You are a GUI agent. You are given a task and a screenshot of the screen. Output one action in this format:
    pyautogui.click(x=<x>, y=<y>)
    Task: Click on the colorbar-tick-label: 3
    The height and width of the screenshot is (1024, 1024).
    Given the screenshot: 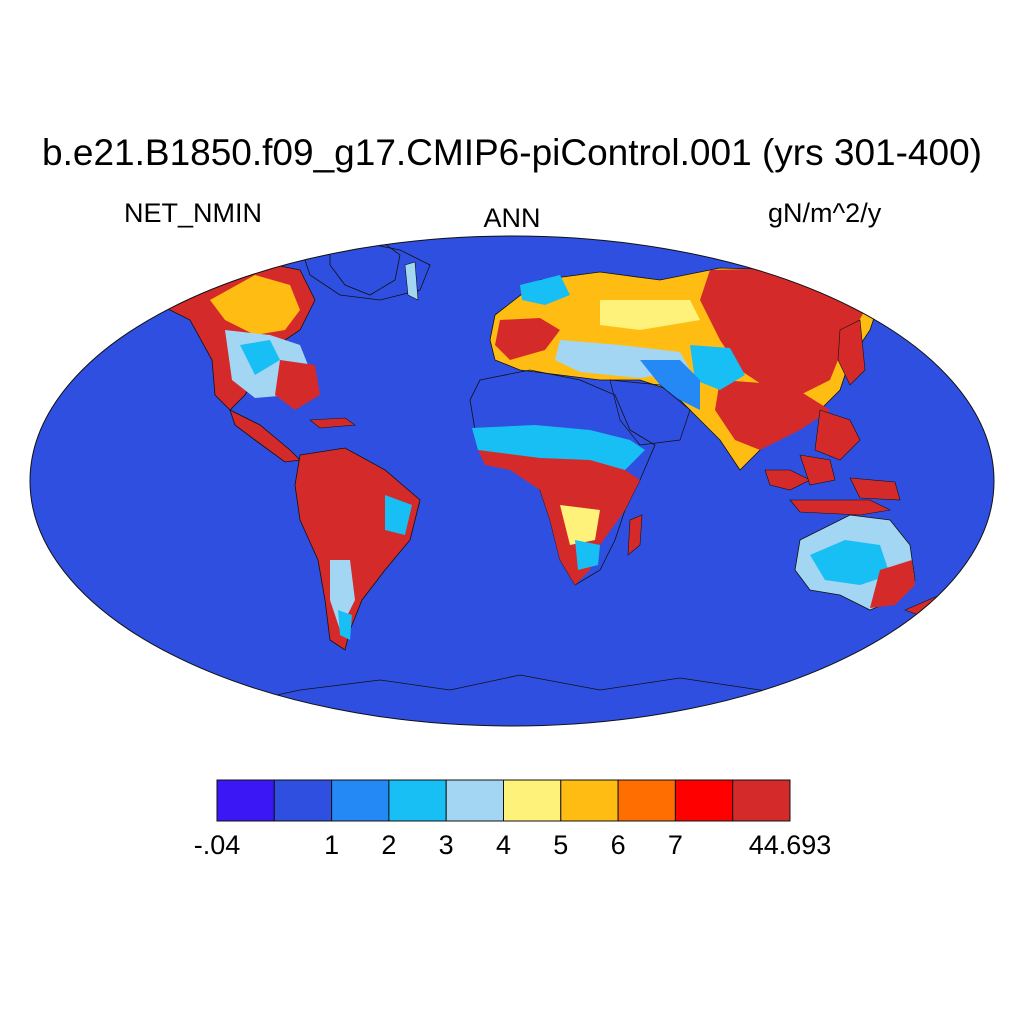 What is the action you would take?
    pyautogui.click(x=446, y=845)
    